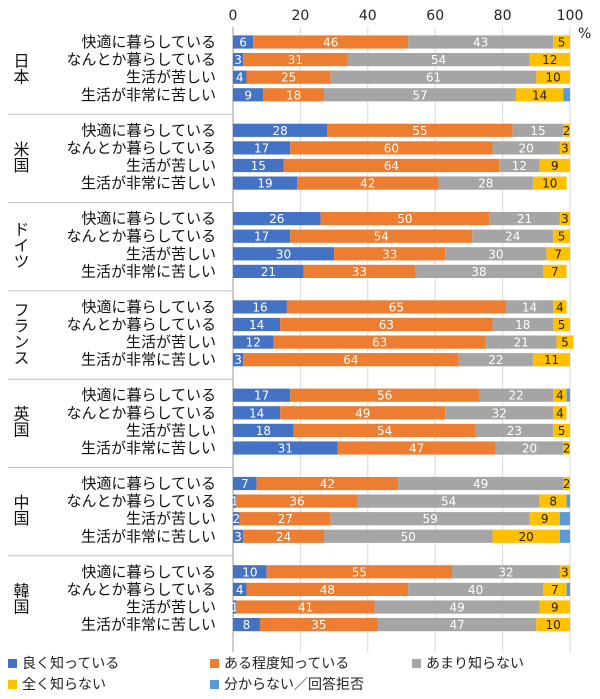  What do you see at coordinates (519, 166) in the screenshot?
I see `data-label: 12` at bounding box center [519, 166].